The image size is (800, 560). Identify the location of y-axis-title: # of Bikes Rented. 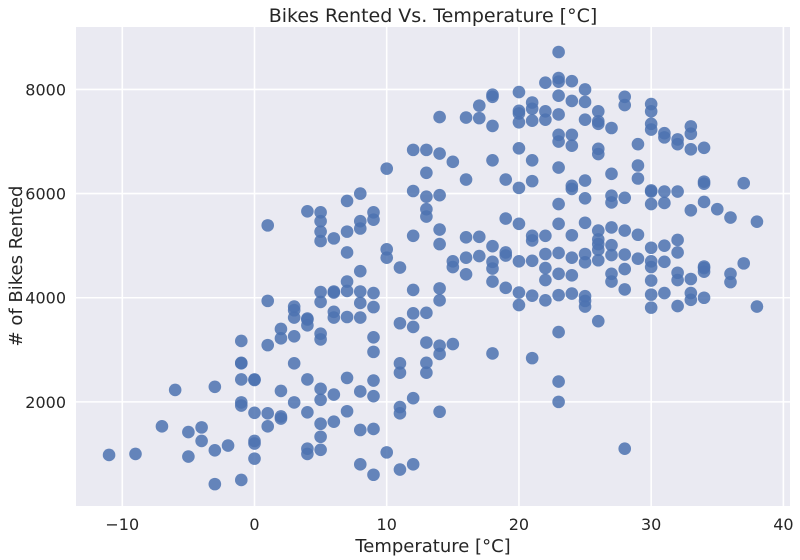
(16, 266).